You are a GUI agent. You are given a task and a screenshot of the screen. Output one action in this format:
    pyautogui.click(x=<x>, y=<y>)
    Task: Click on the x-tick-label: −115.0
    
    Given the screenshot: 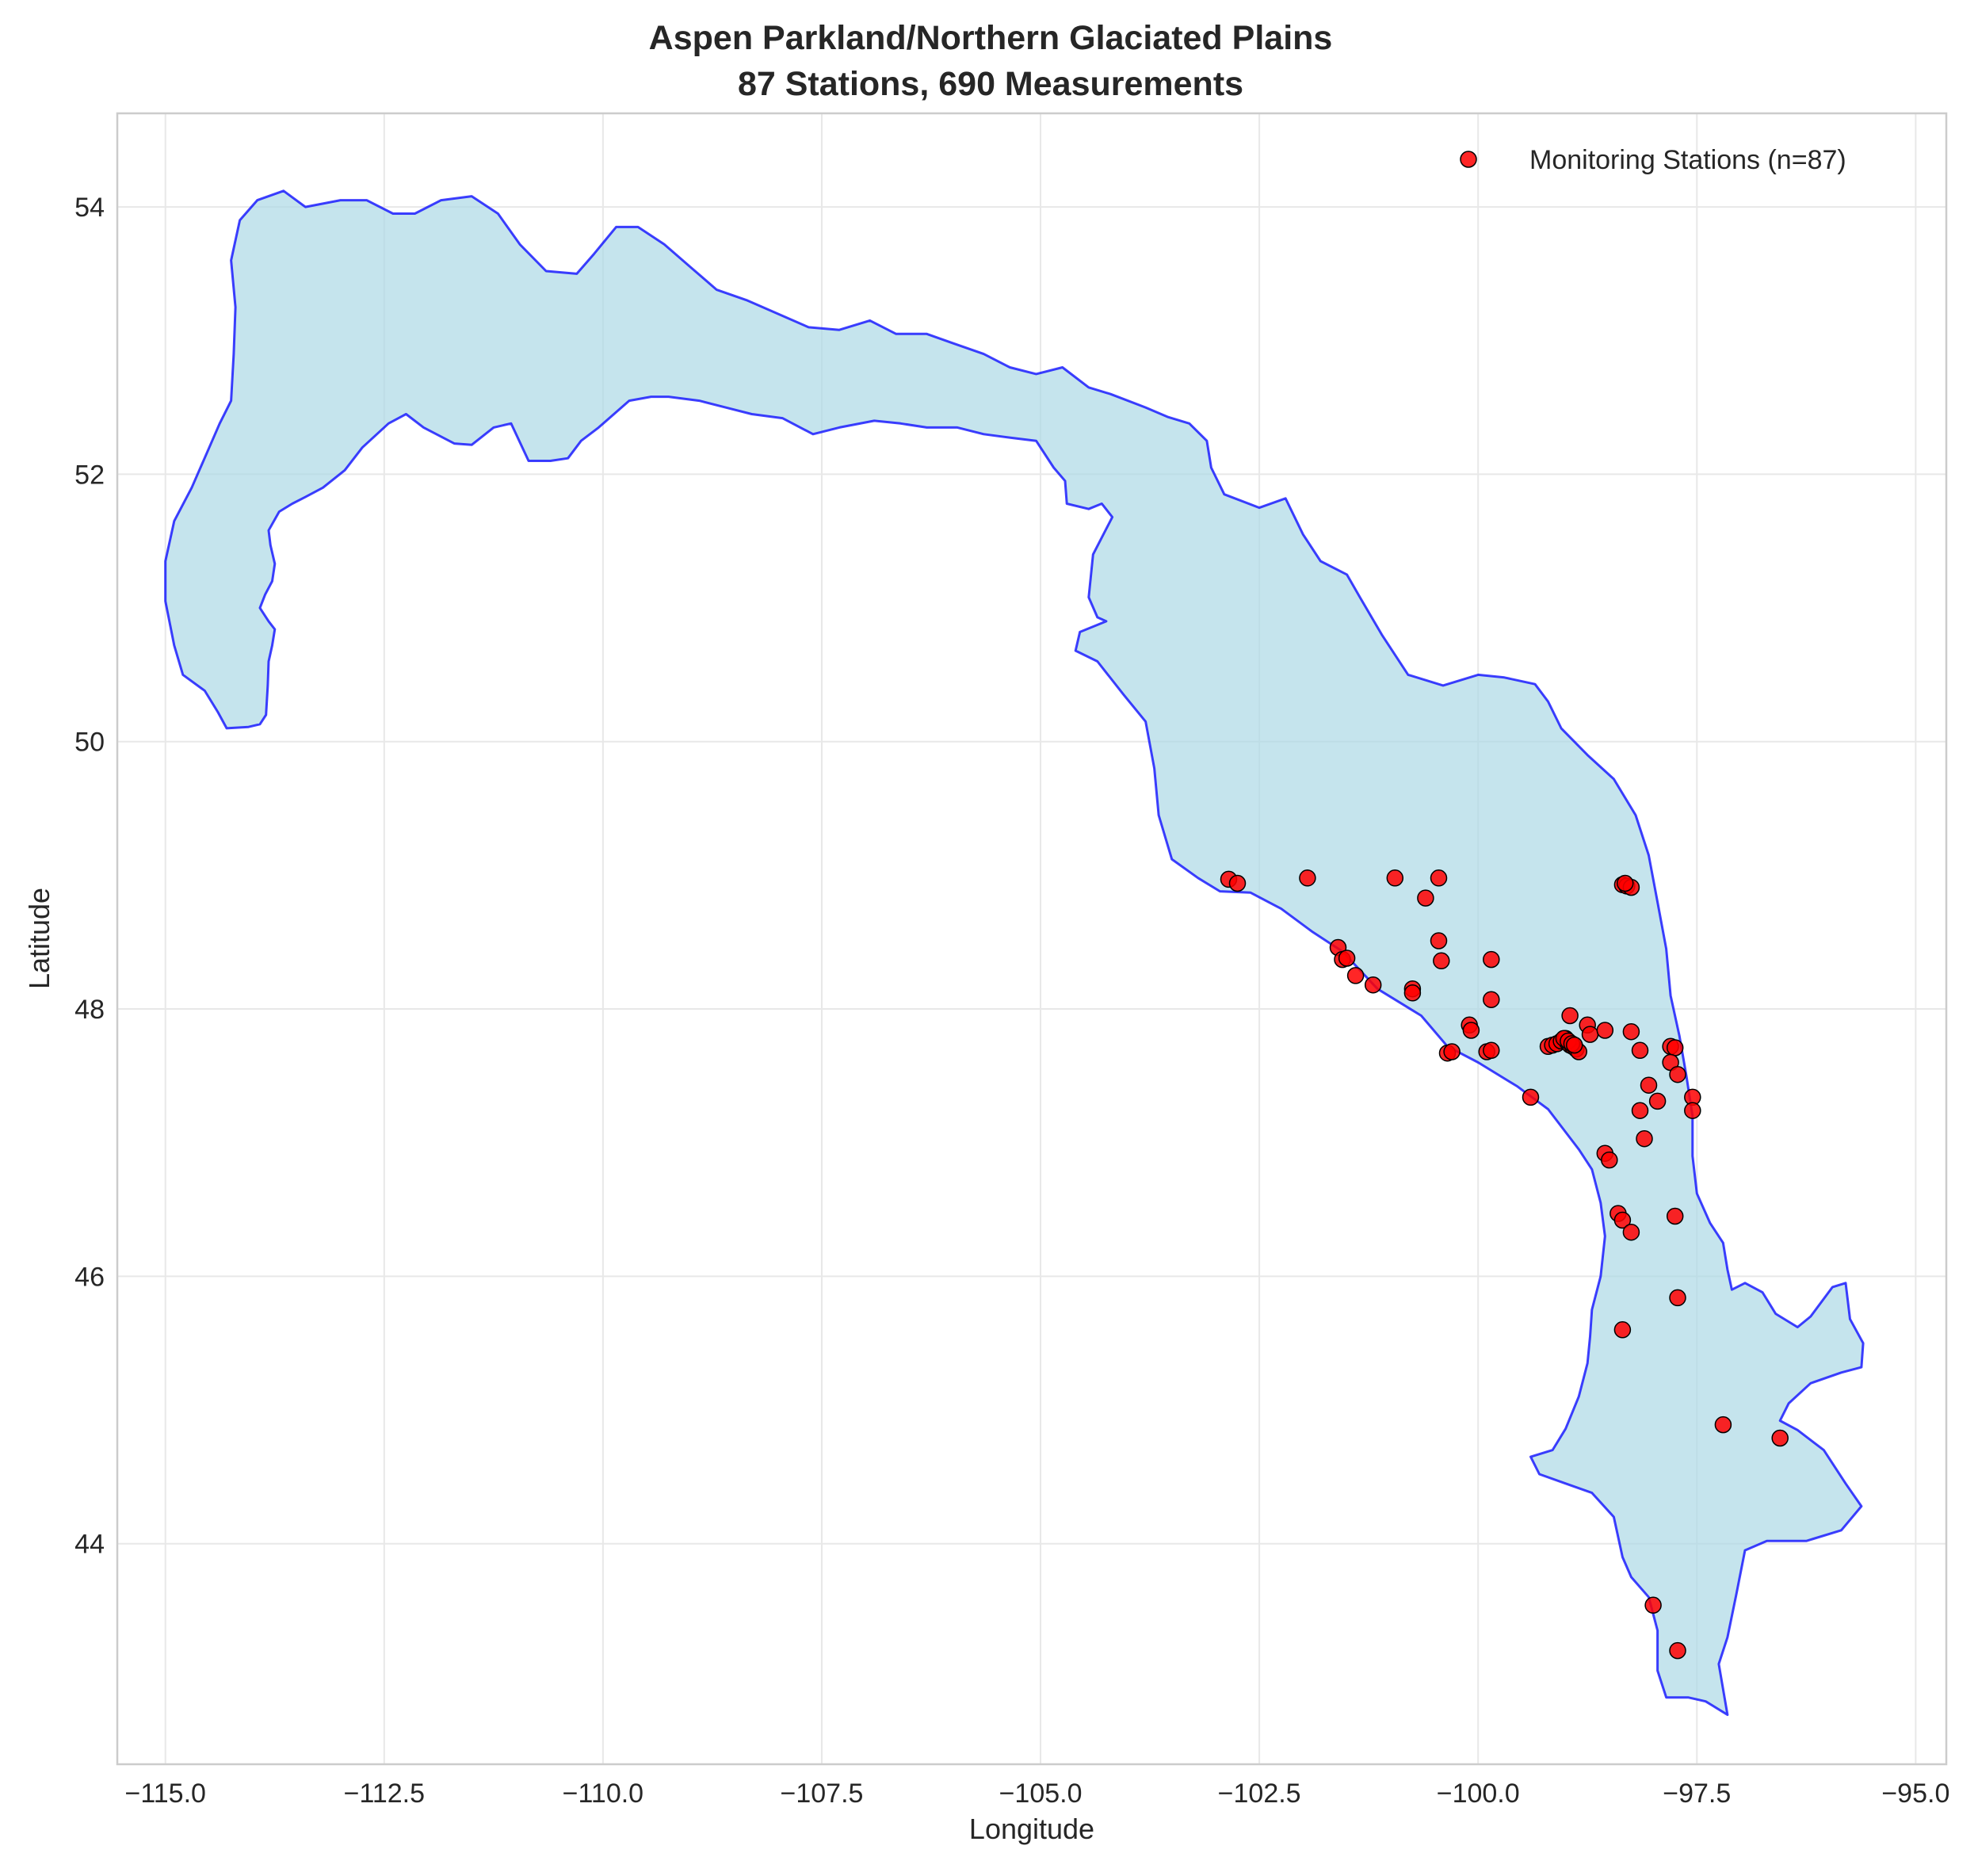 What is the action you would take?
    pyautogui.click(x=165, y=1794)
    